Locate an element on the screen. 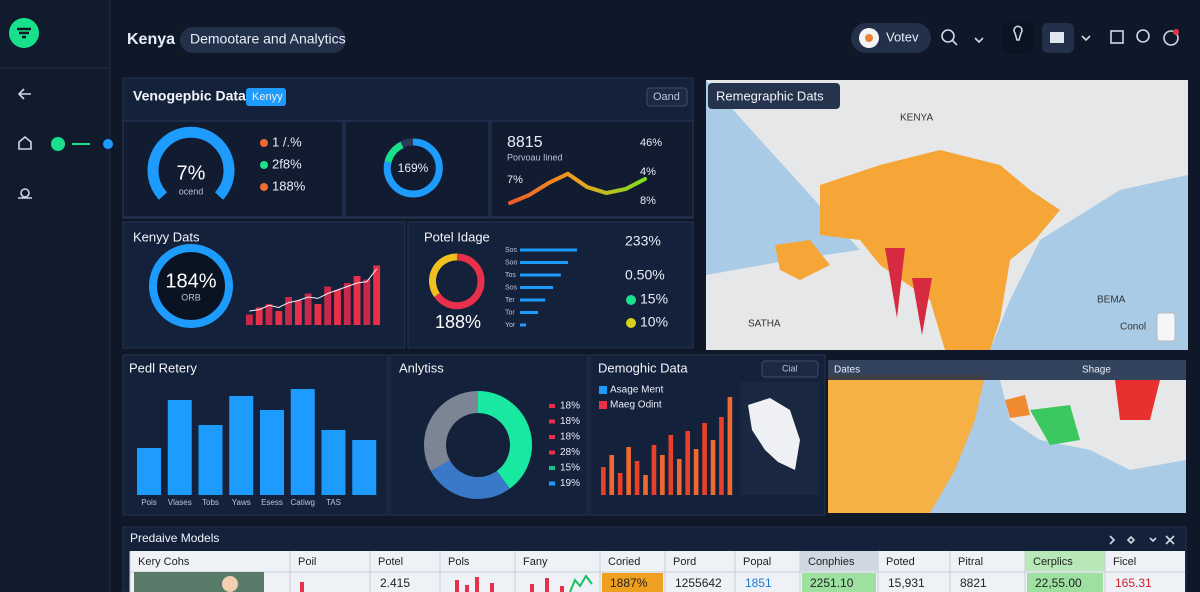 This screenshot has width=1200, height=592. analytics-title: Anlytiss is located at coordinates (421, 367).